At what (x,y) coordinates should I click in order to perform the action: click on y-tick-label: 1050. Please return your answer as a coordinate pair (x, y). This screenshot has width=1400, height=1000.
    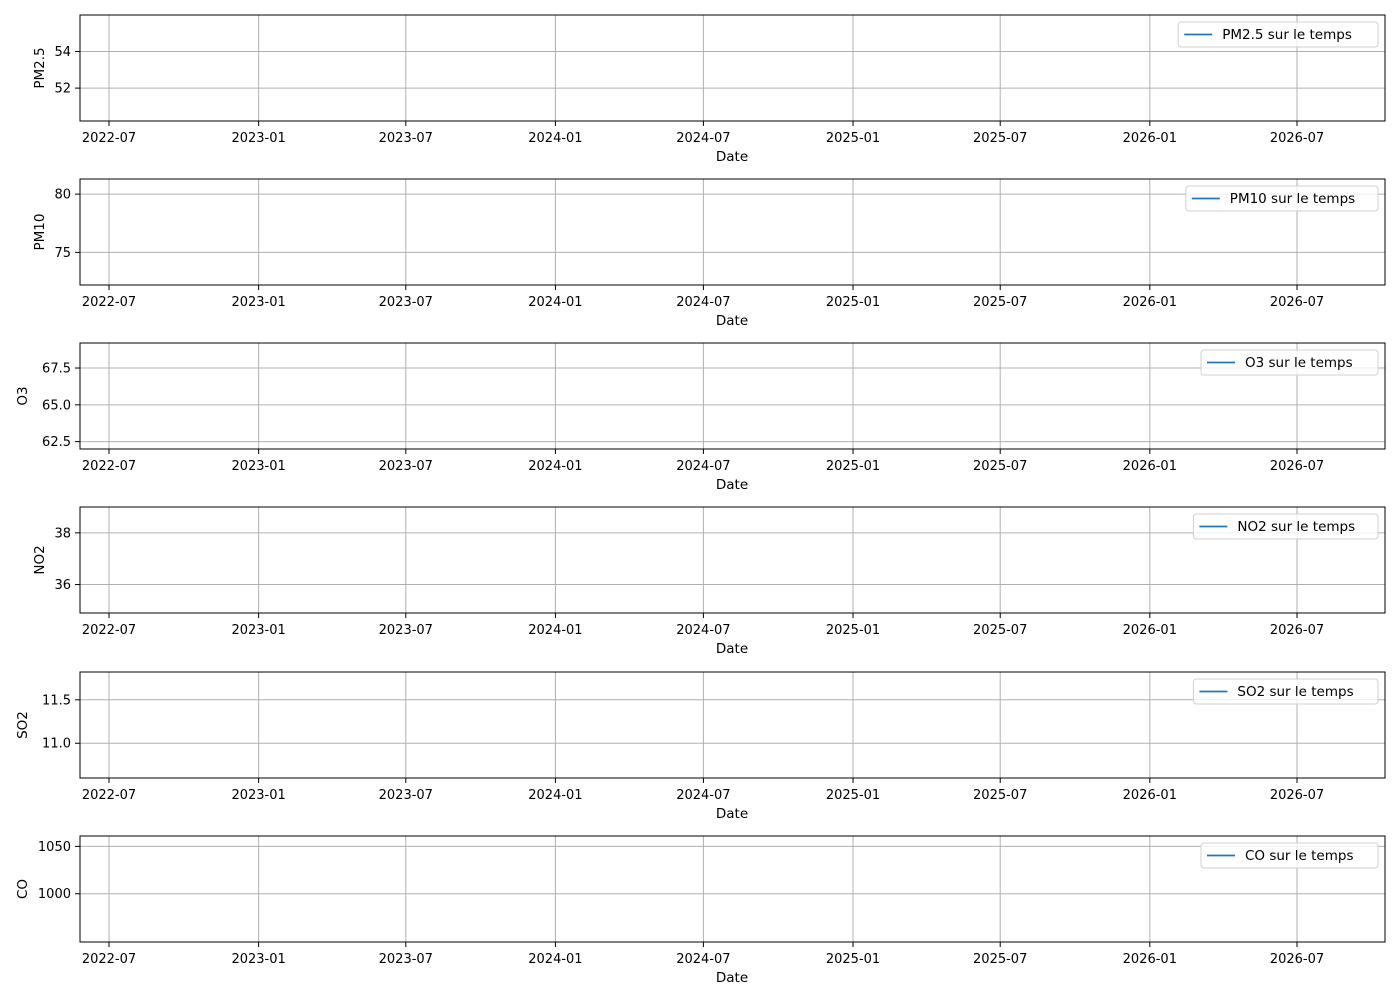
    Looking at the image, I should click on (54, 847).